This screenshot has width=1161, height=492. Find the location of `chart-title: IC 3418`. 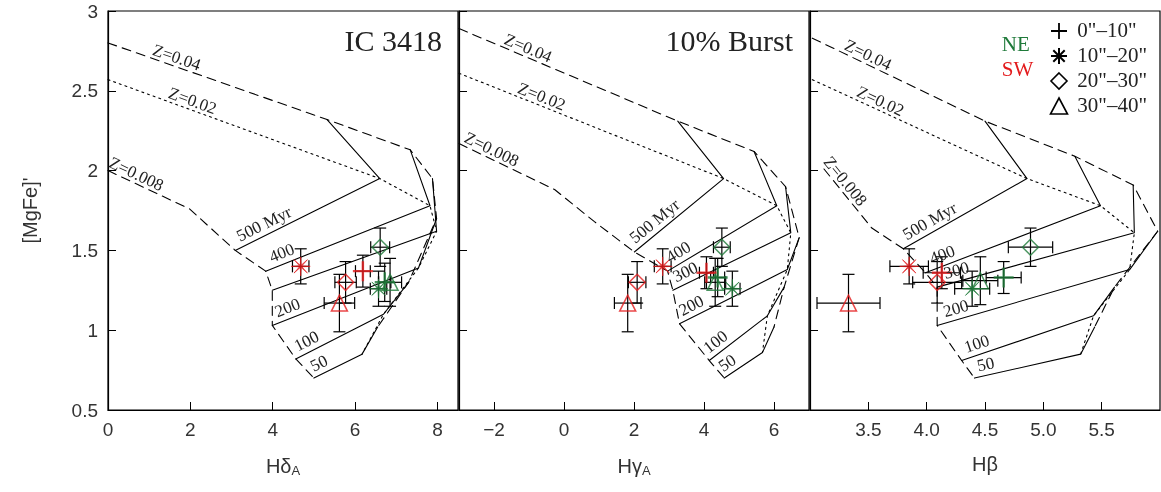

chart-title: IC 3418 is located at coordinates (393, 40).